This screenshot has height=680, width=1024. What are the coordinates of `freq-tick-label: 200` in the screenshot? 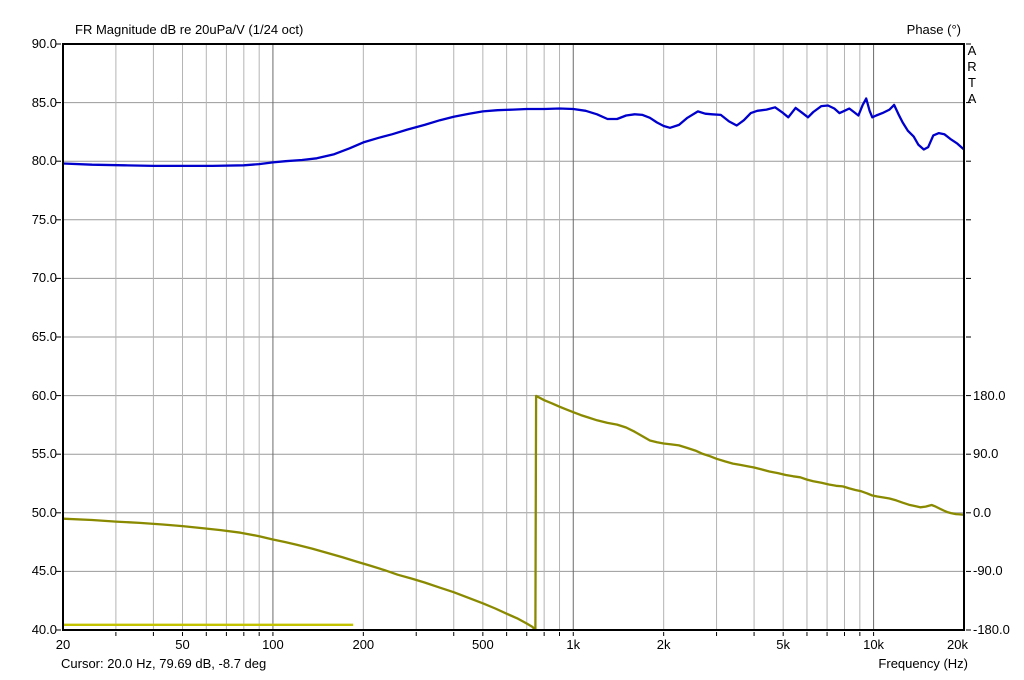 It's located at (363, 644).